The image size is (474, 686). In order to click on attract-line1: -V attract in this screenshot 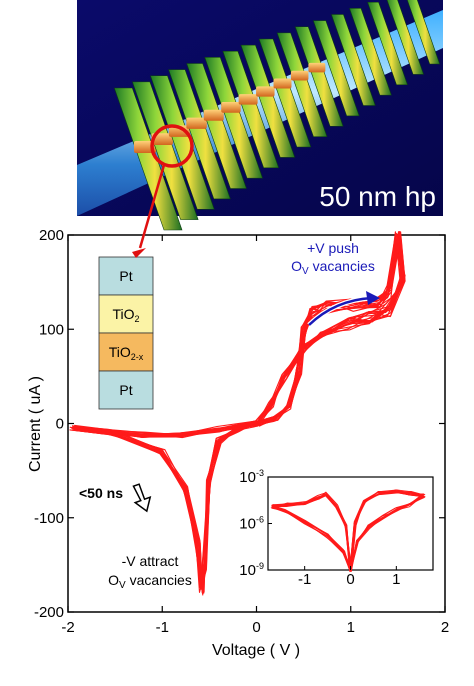, I will do `click(150, 561)`.